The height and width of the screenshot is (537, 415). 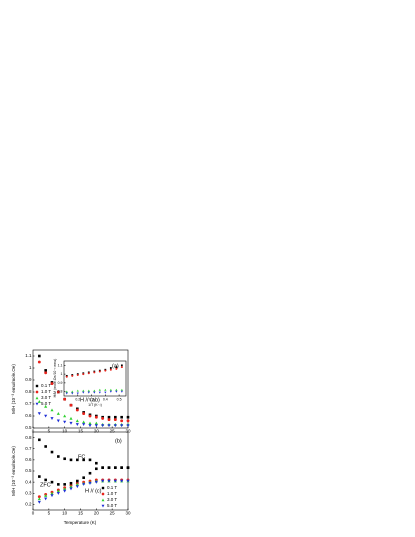 What do you see at coordinates (28, 403) in the screenshot?
I see `y-tick-label: 0.7` at bounding box center [28, 403].